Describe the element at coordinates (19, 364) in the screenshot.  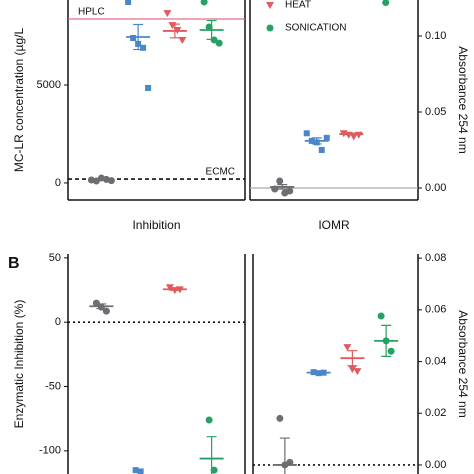
I see `y-axis-label: Enzymatic Inhibition (%)` at that location.